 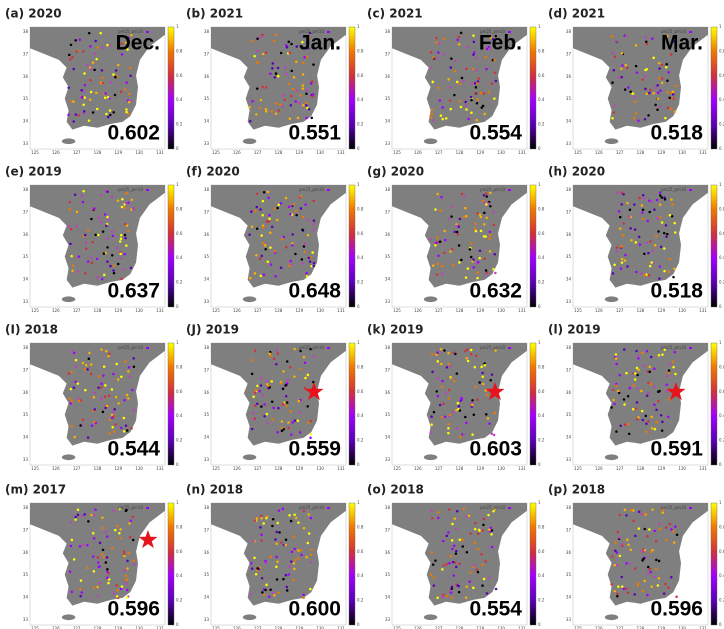 What do you see at coordinates (278, 562) in the screenshot?
I see `map` at bounding box center [278, 562].